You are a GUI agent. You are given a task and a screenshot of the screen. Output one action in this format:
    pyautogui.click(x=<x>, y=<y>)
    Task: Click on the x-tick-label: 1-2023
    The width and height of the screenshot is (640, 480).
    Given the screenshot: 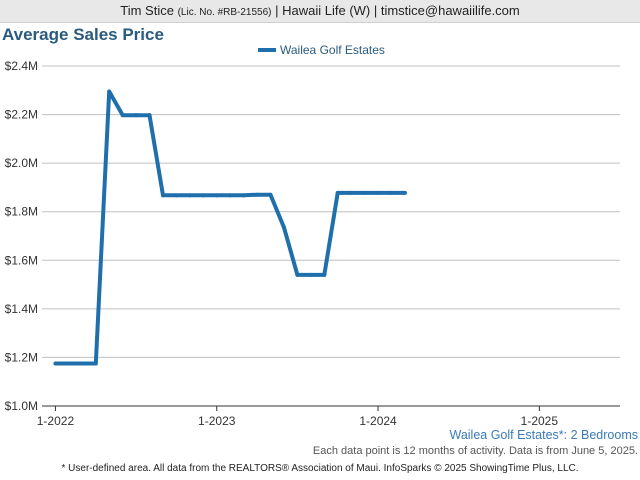 What is the action you would take?
    pyautogui.click(x=217, y=419)
    